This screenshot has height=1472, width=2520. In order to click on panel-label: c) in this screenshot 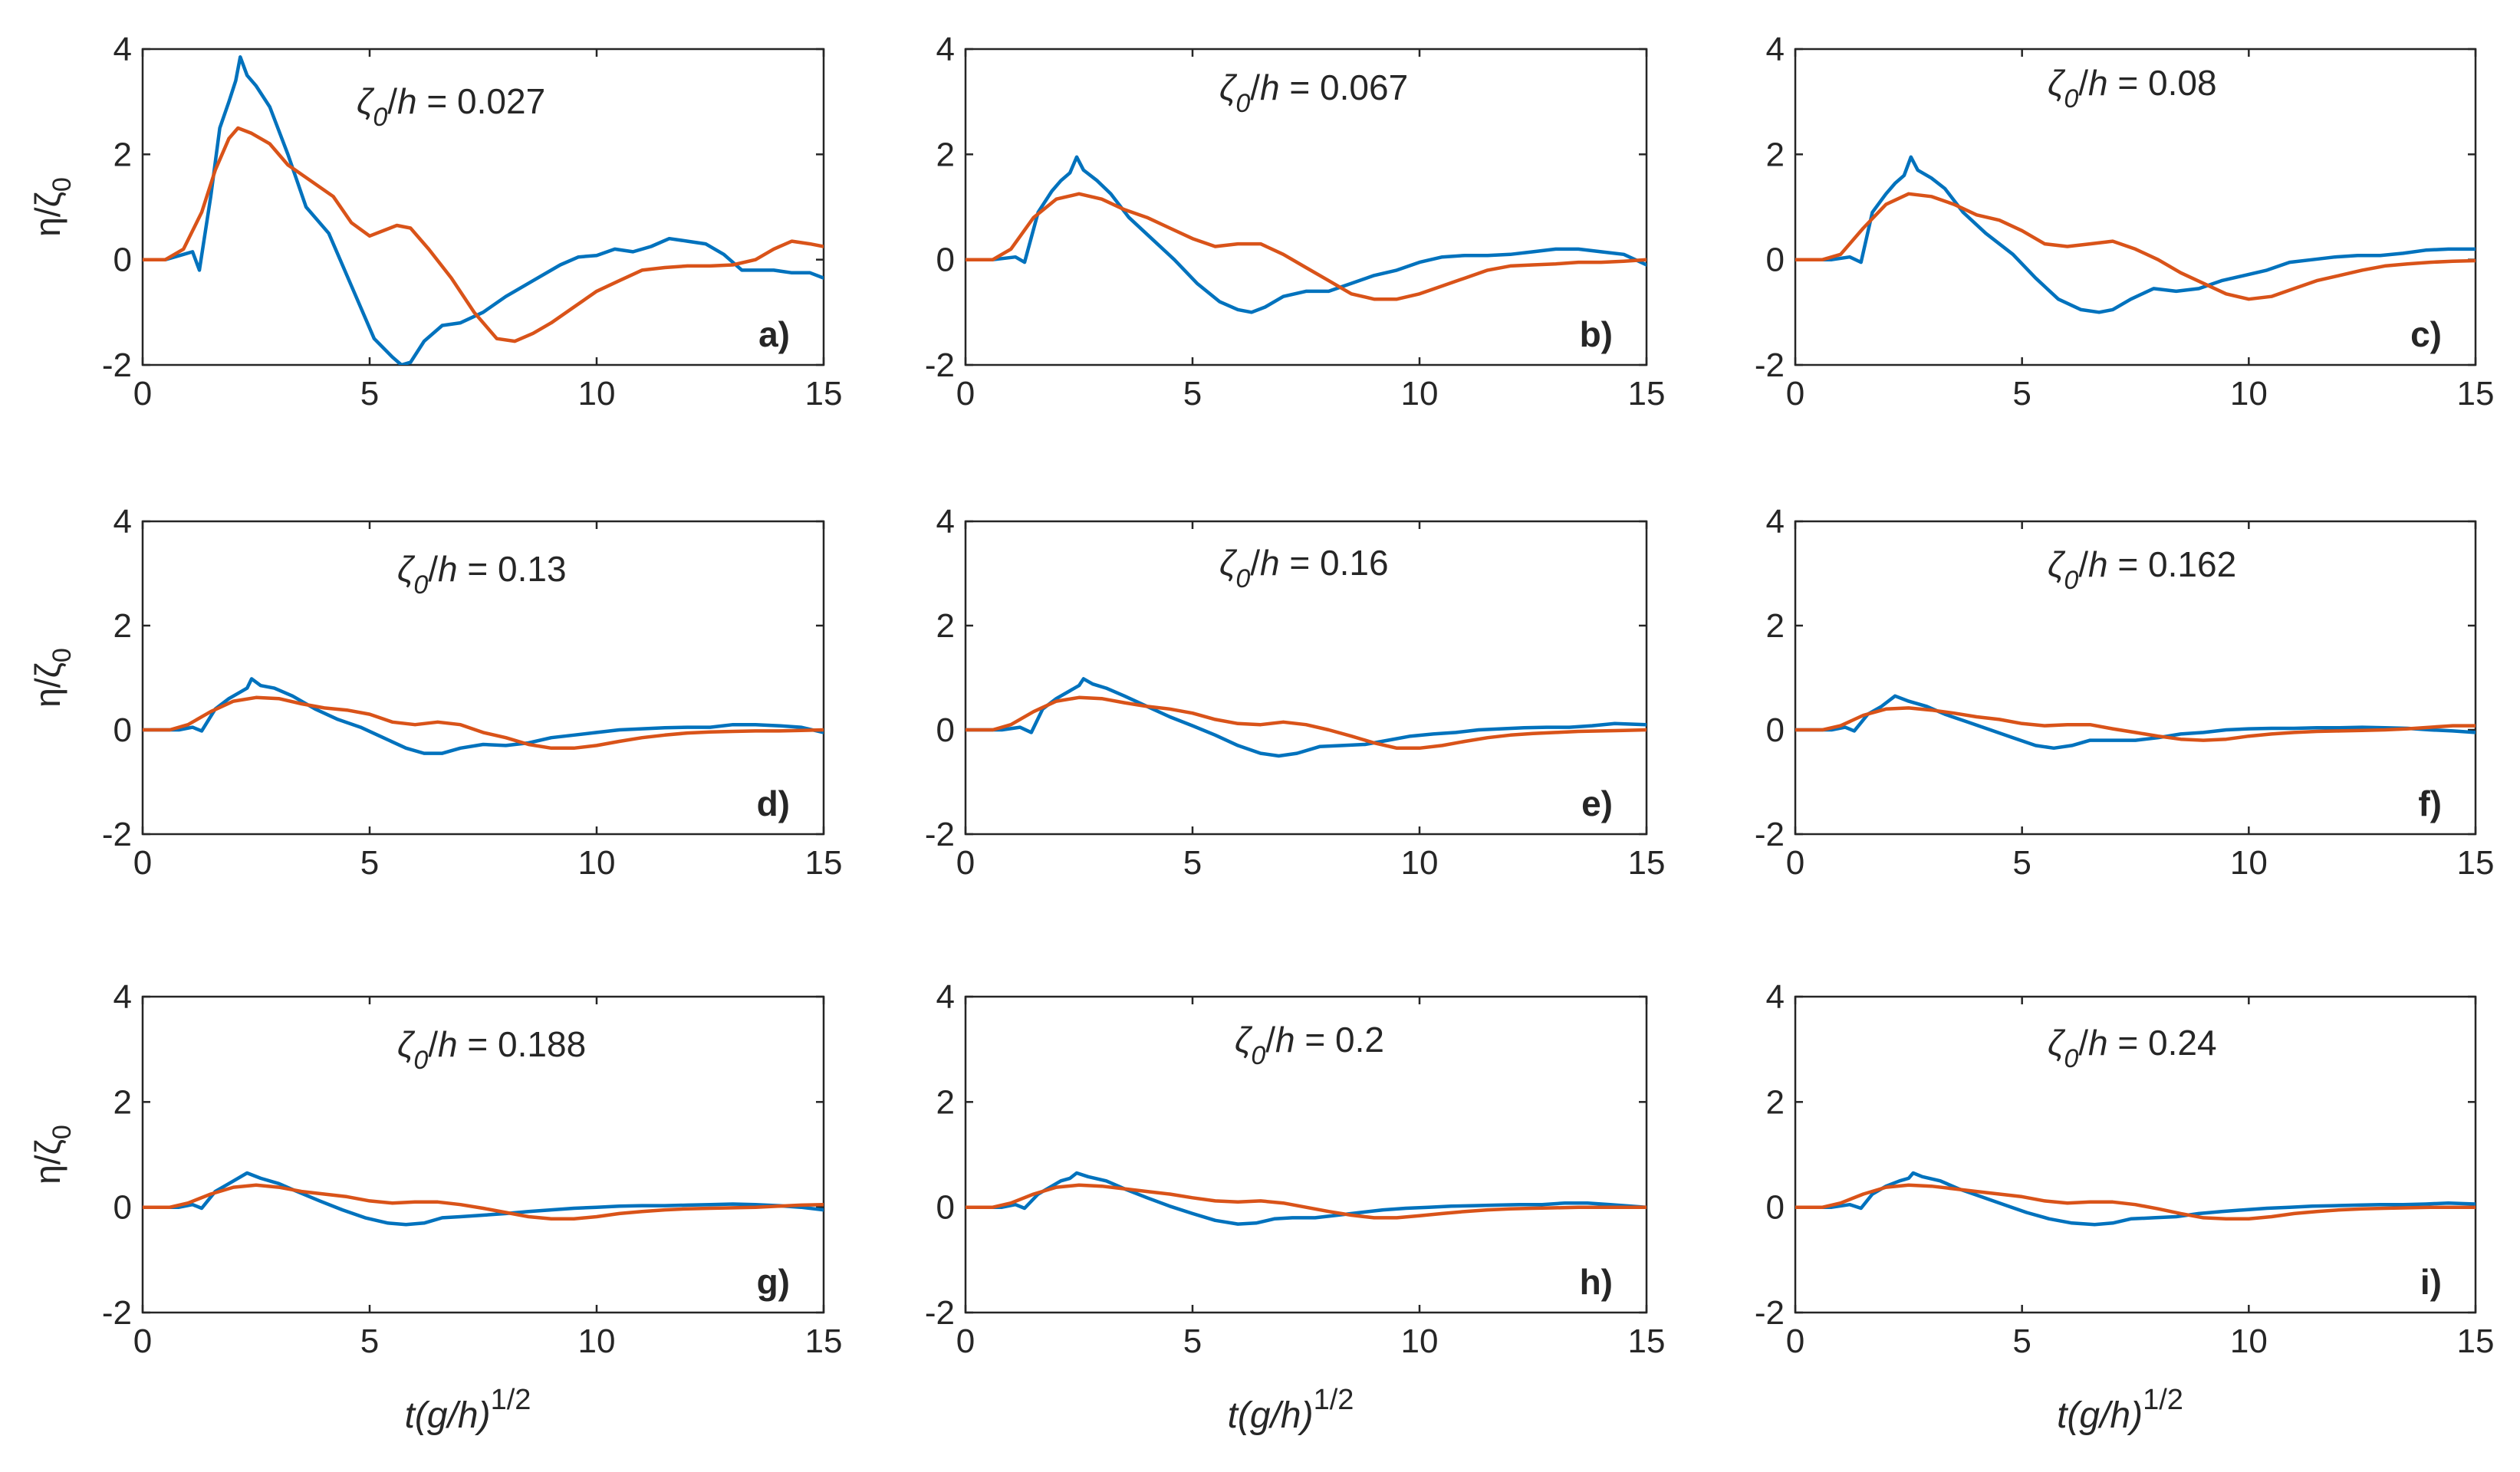, I will do `click(2426, 334)`.